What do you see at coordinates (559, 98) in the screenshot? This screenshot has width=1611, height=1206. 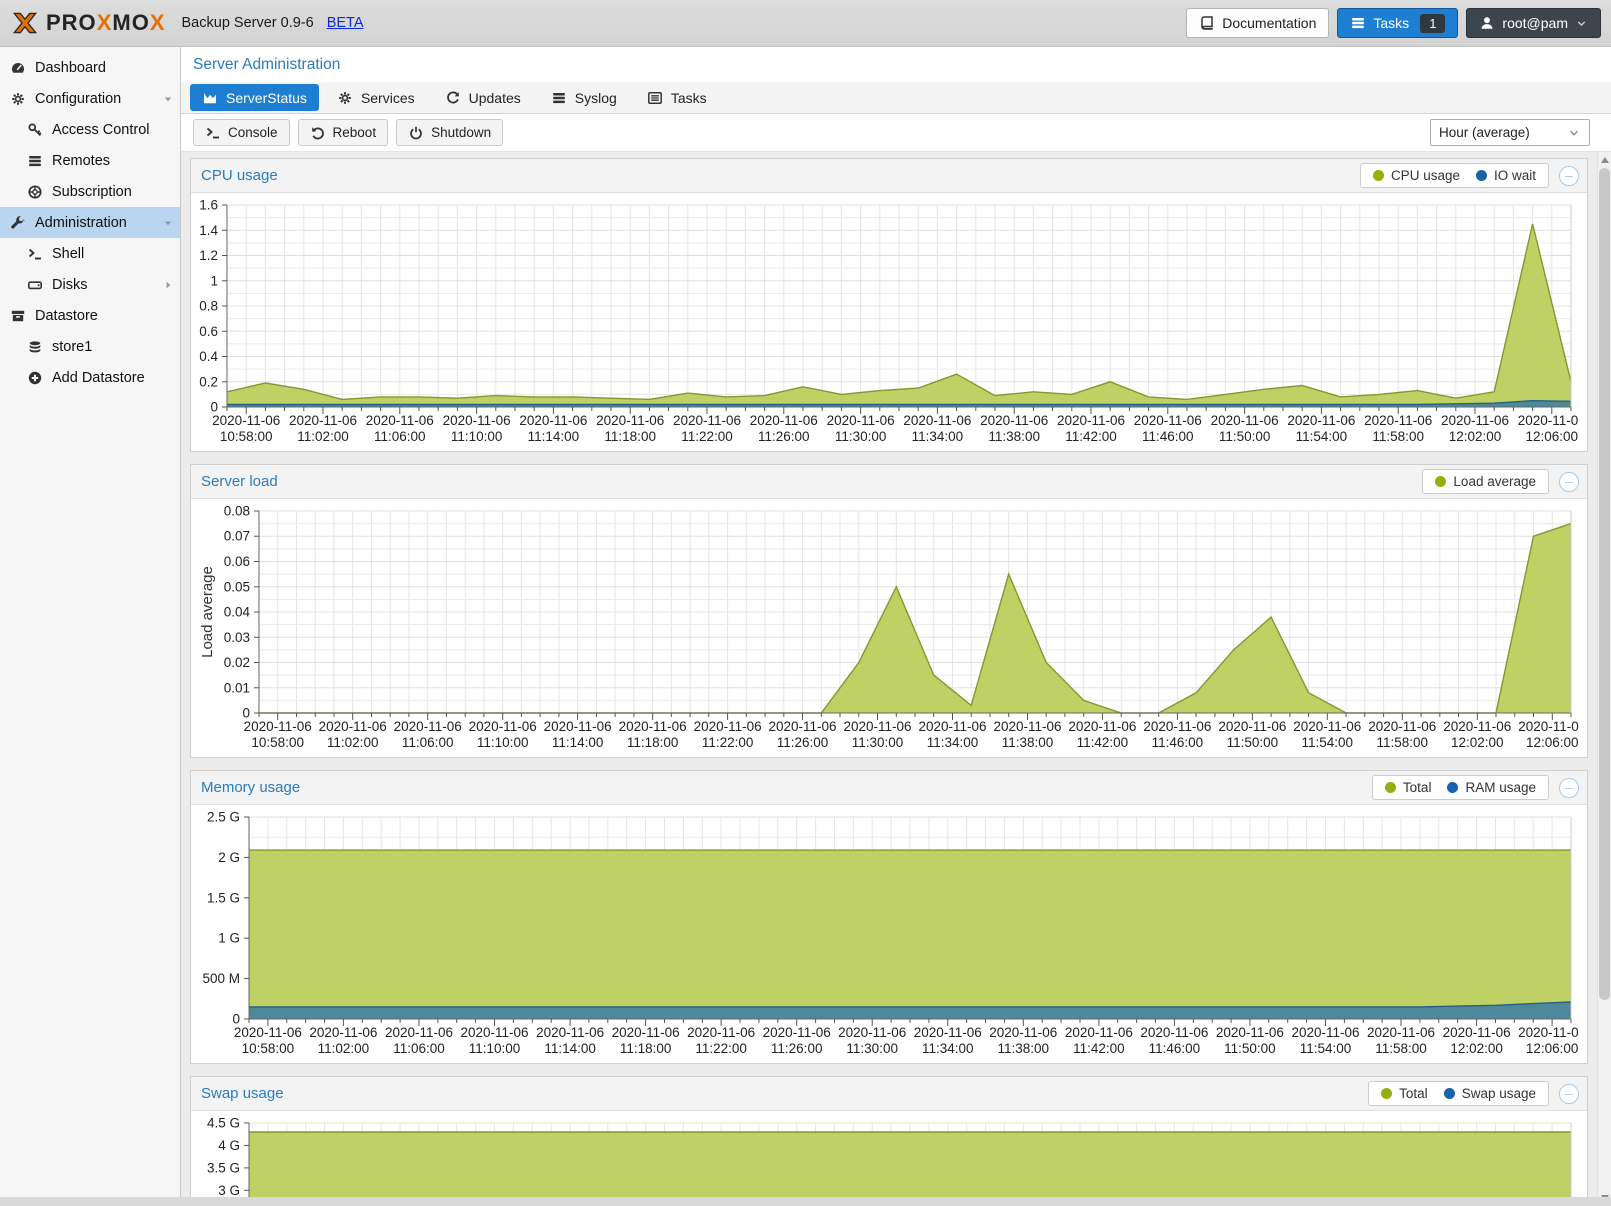 I see `bars-icon` at bounding box center [559, 98].